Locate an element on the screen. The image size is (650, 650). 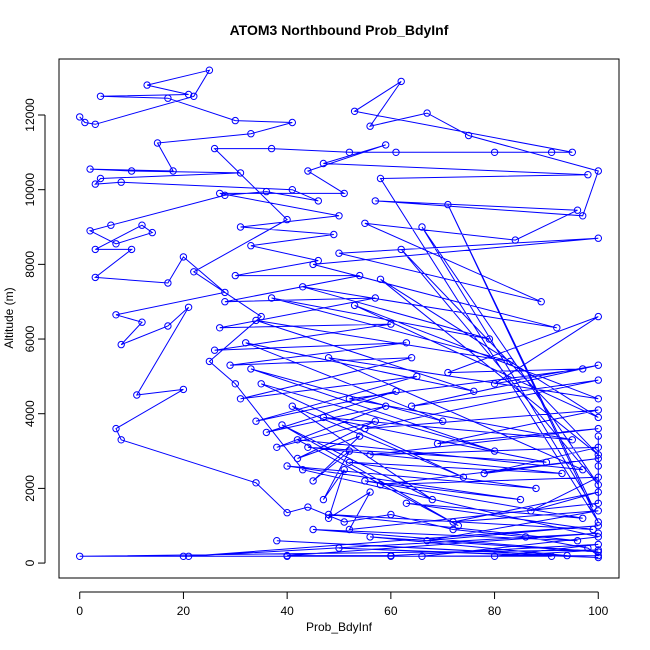
y-tick-label: 6000 is located at coordinates (30, 338).